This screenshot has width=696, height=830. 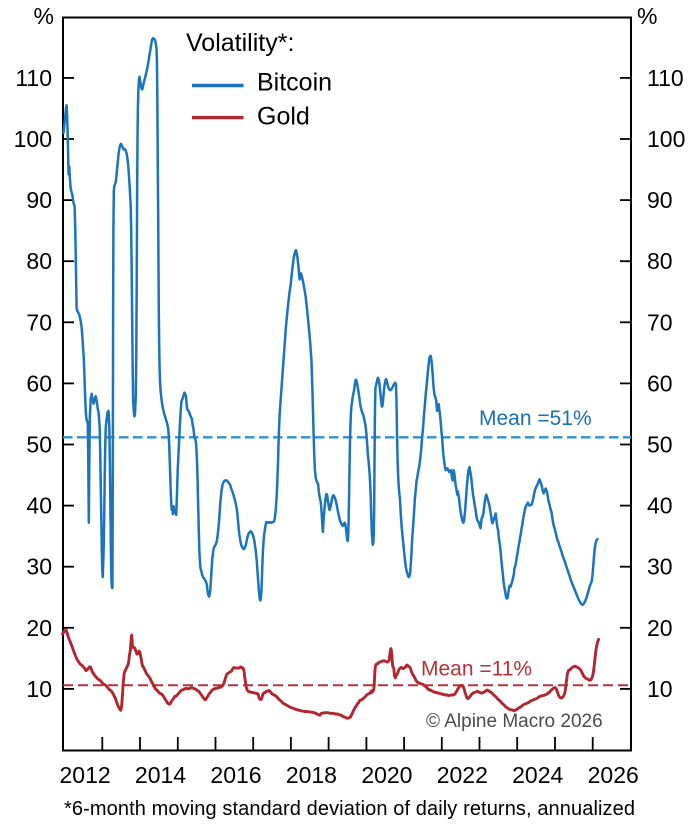 I want to click on svg-text: 2016, so click(x=235, y=775).